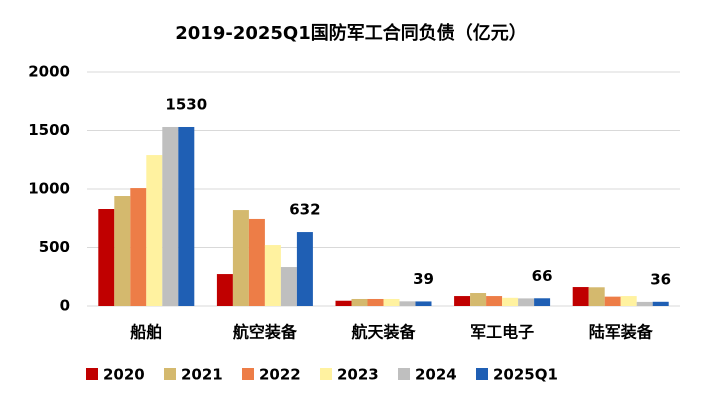 This screenshot has height=409, width=702. Describe the element at coordinates (660, 279) in the screenshot. I see `data-label: 36` at that location.